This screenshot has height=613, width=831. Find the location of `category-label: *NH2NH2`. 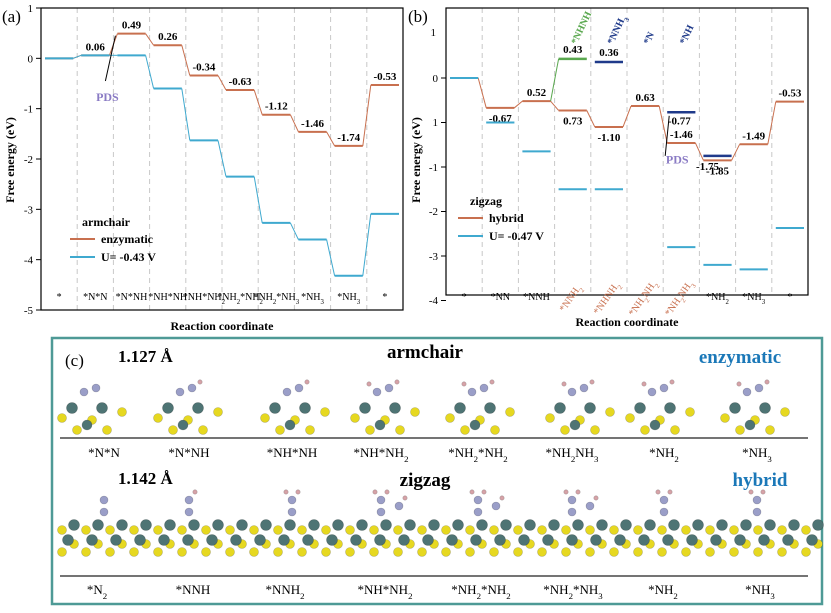

category-label: *NH2NH2 is located at coordinates (644, 299).